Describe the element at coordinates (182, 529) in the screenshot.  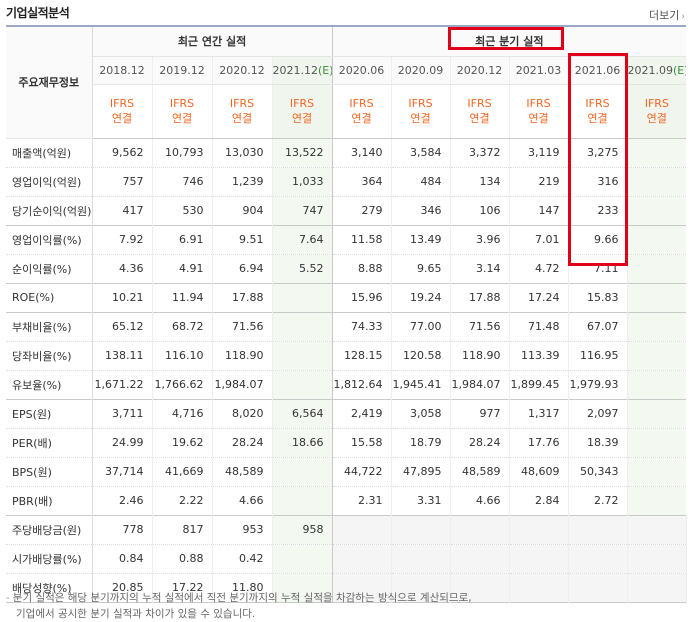
I see `annual-cell: 817` at that location.